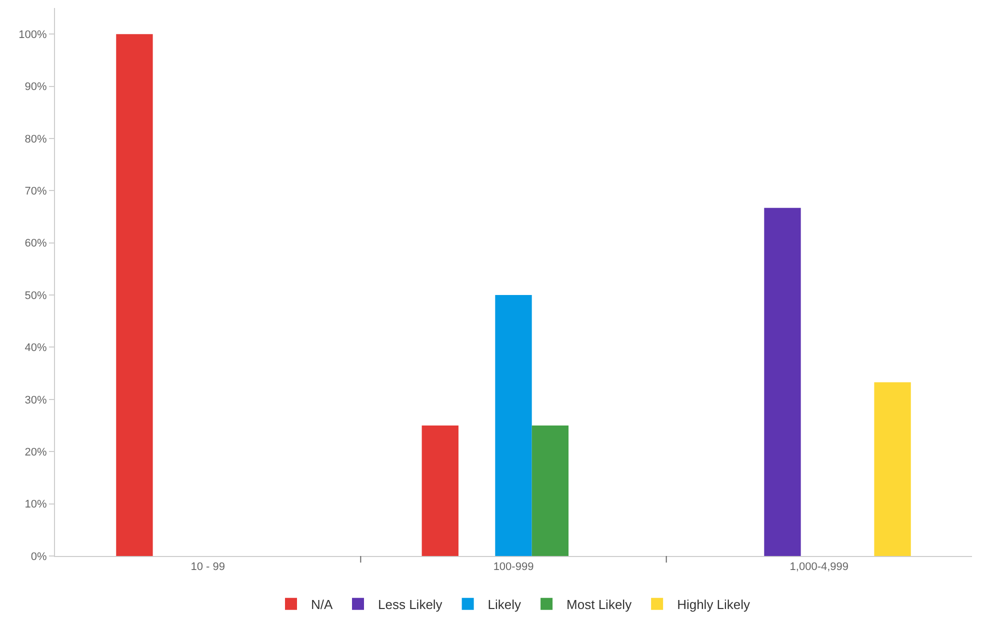 The height and width of the screenshot is (627, 987). Describe the element at coordinates (36, 504) in the screenshot. I see `y-tick-label: 10%` at that location.